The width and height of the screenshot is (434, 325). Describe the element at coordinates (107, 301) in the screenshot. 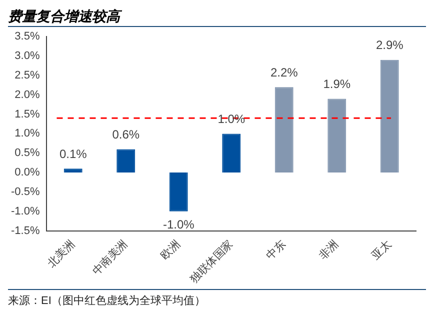

I see `source-note: 来源：EI（图中红色虚线为全球平均值）` at that location.